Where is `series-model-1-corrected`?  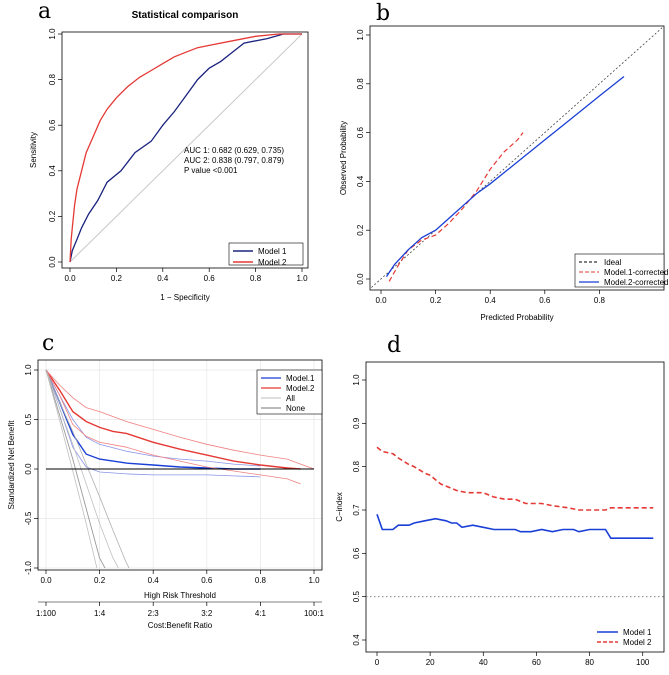 series-model-1-corrected is located at coordinates (456, 207).